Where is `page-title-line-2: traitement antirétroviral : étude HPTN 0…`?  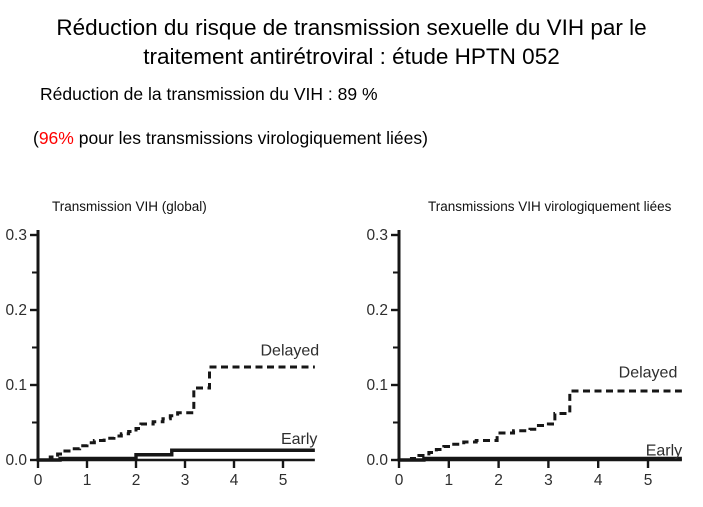
page-title-line-2: traitement antirétroviral : étude HPTN 0… is located at coordinates (351, 56).